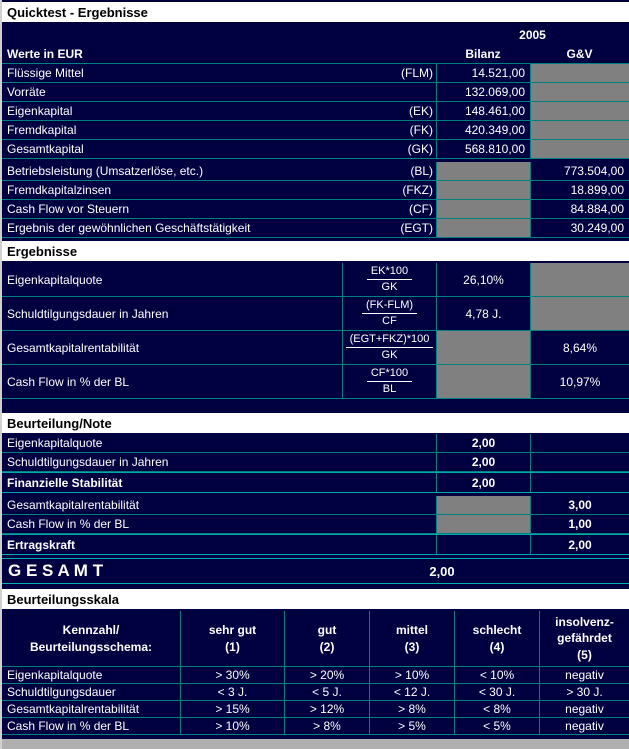 This screenshot has width=629, height=749. Describe the element at coordinates (315, 92) in the screenshot. I see `table-row: Vorräte 132.069,00` at that location.